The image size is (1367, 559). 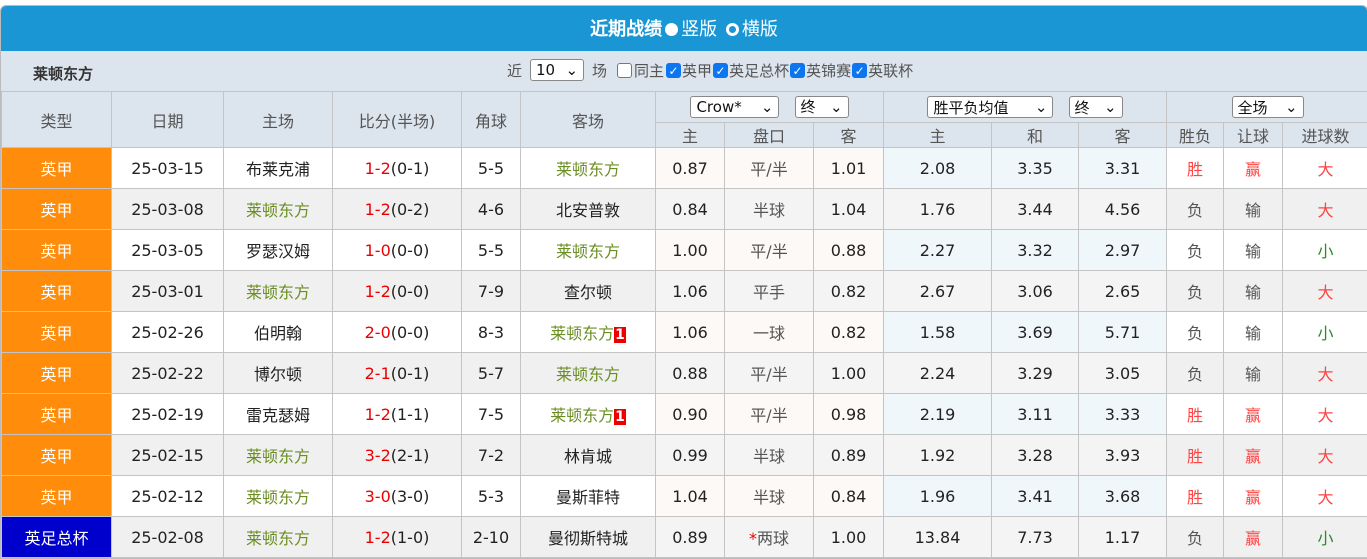 What do you see at coordinates (1195, 414) in the screenshot?
I see `result: 胜` at bounding box center [1195, 414].